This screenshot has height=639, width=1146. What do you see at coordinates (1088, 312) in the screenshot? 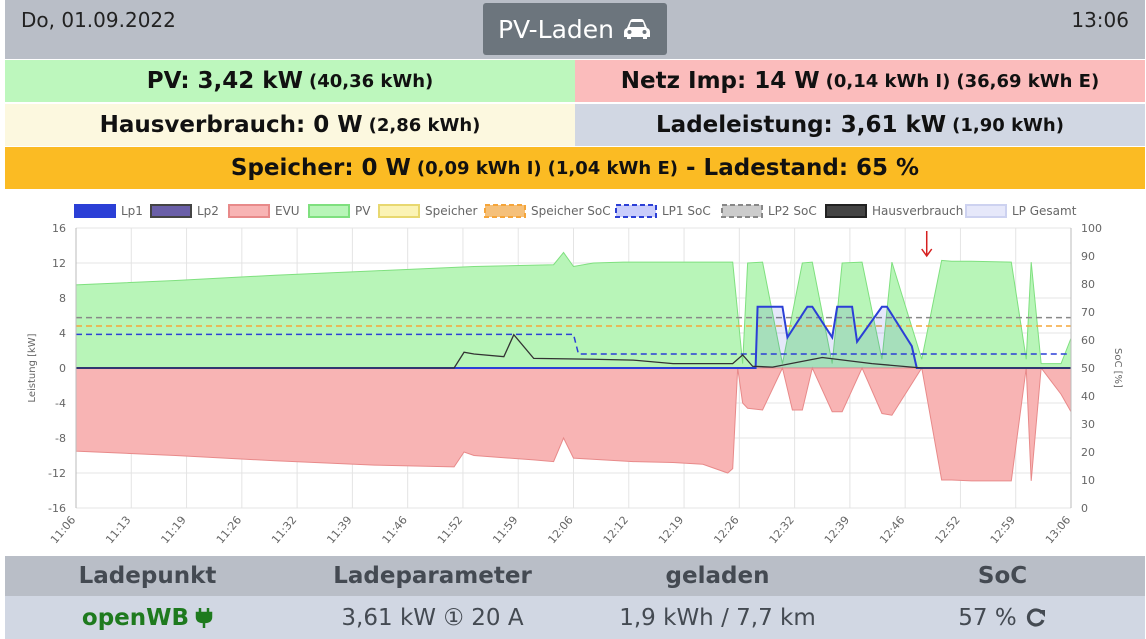
I see `y2-tick-label: 70` at bounding box center [1088, 312].